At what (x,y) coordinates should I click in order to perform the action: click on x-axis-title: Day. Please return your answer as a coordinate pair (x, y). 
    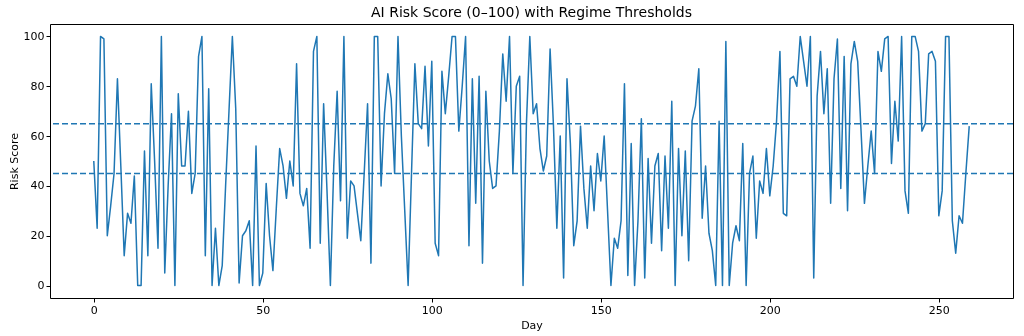
    Looking at the image, I should click on (532, 325).